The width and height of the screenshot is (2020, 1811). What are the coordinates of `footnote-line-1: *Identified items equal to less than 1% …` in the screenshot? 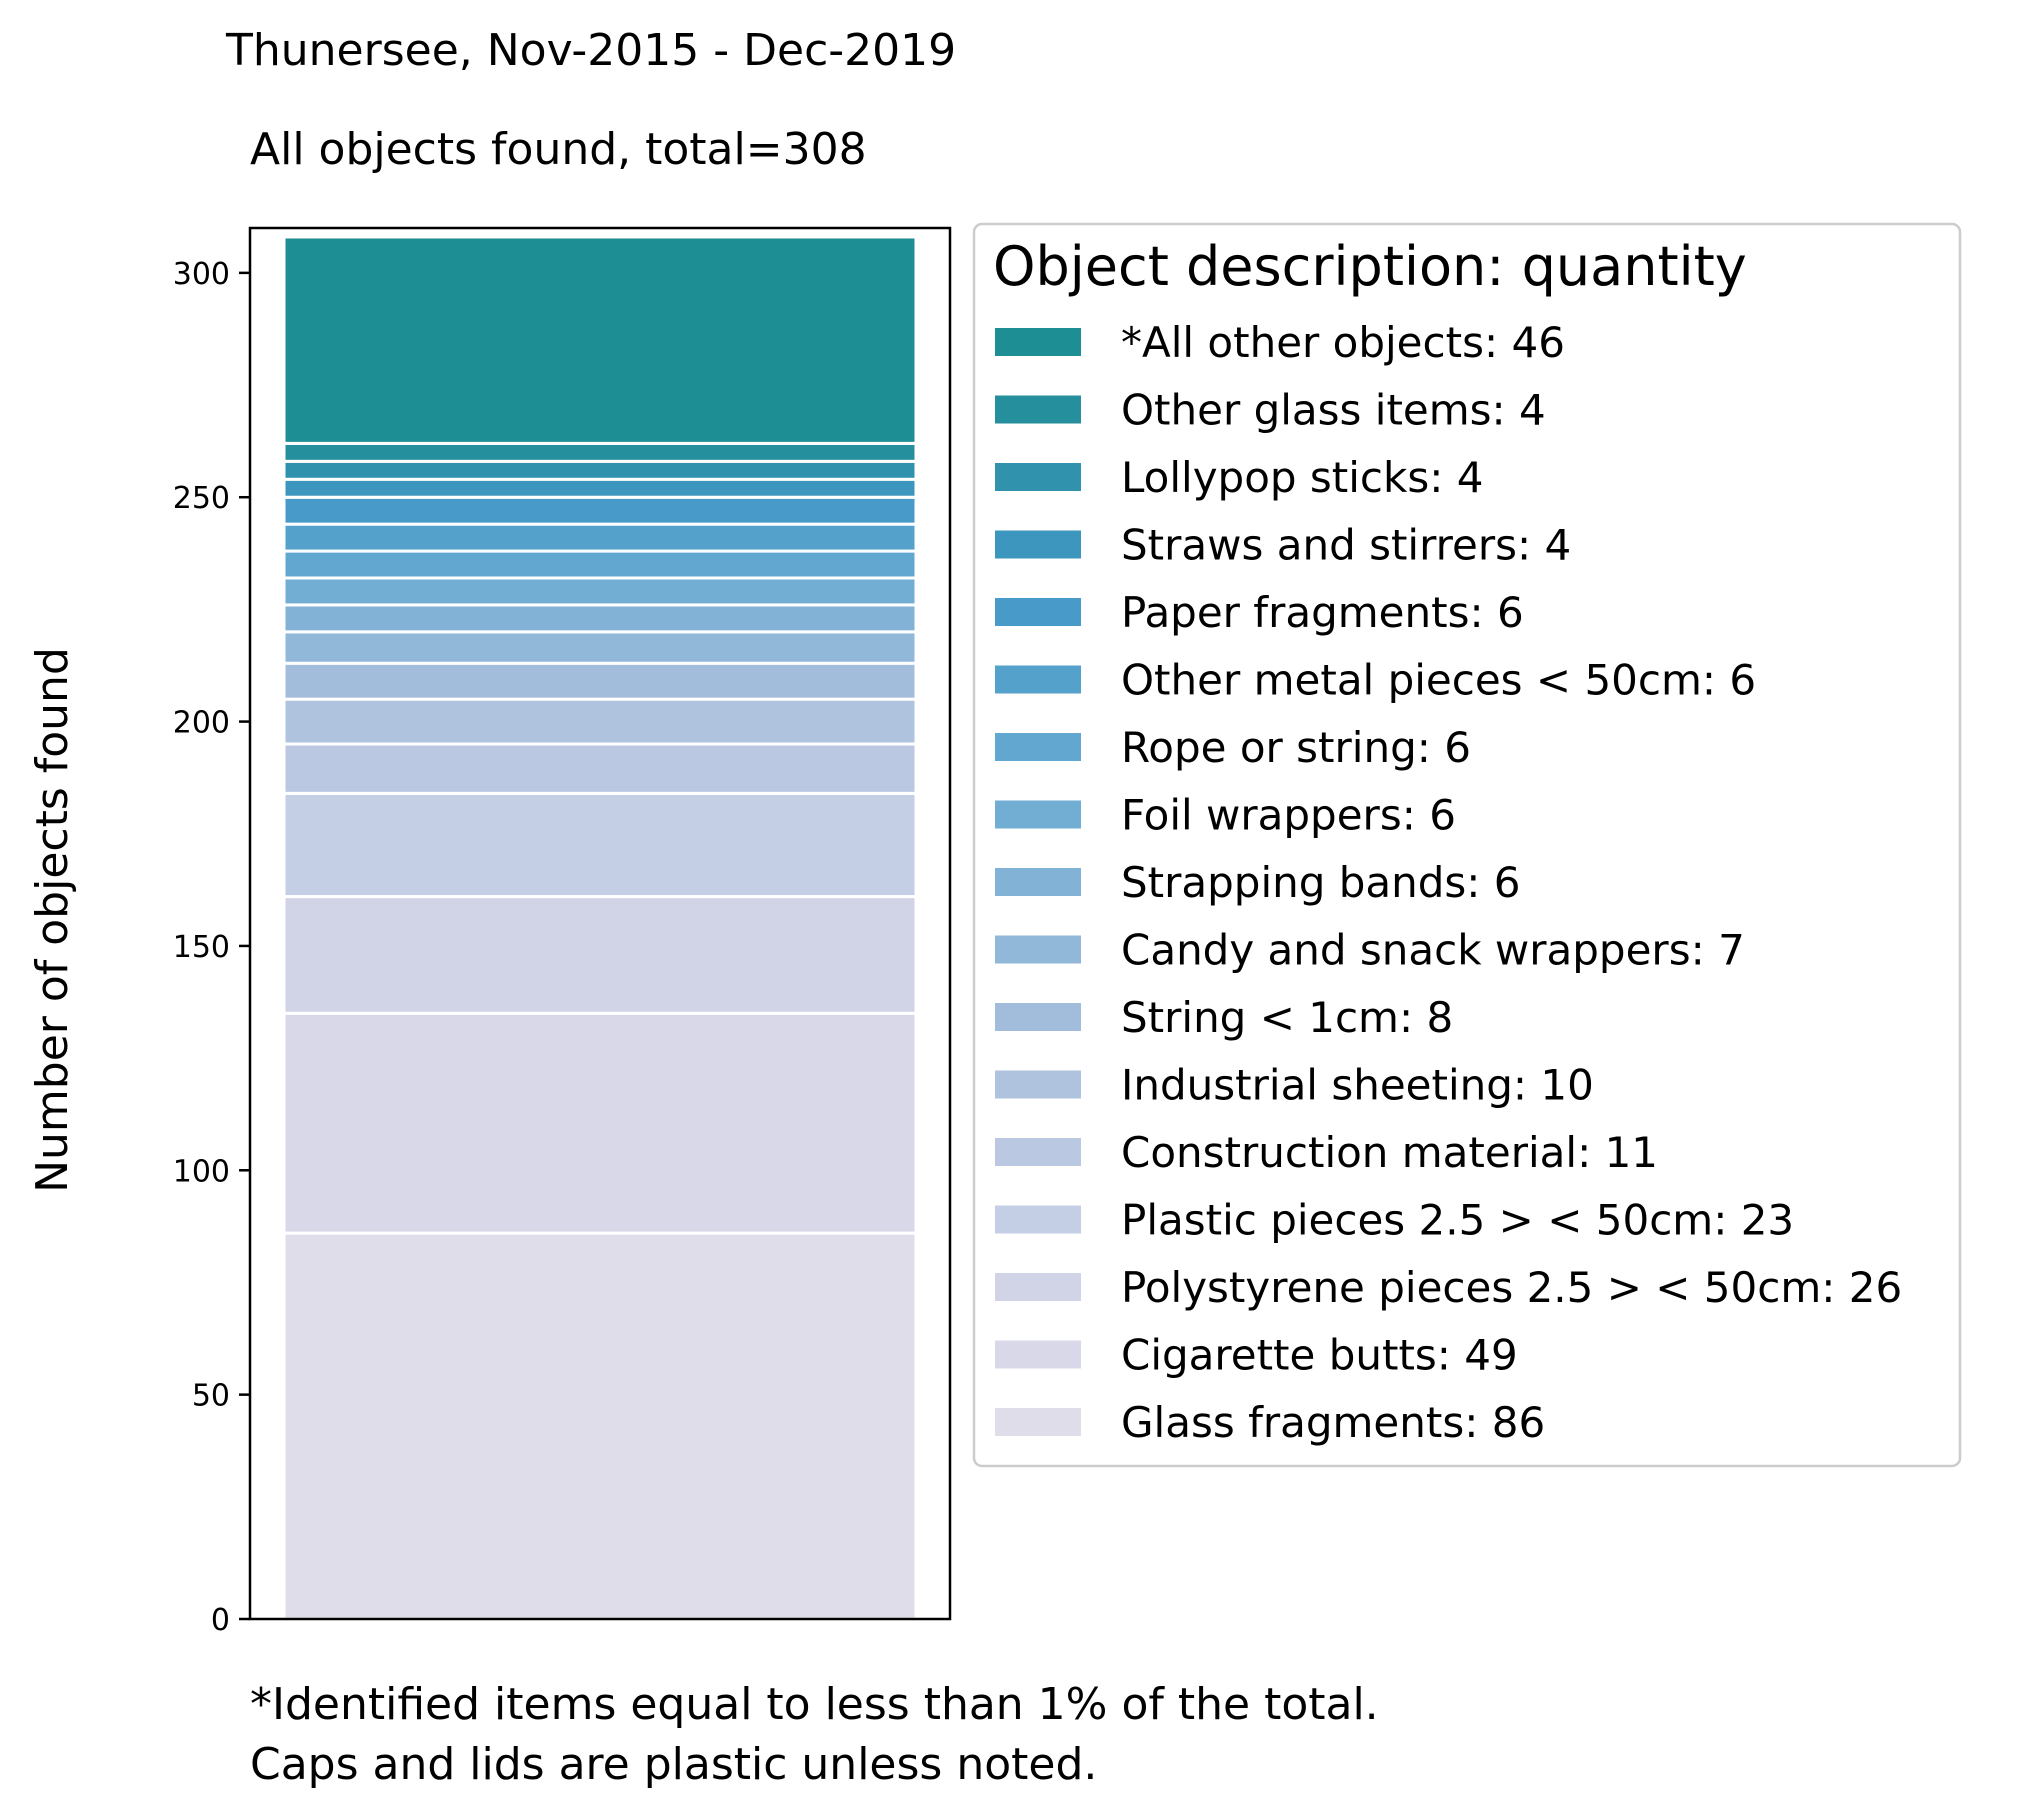 It's located at (814, 1704).